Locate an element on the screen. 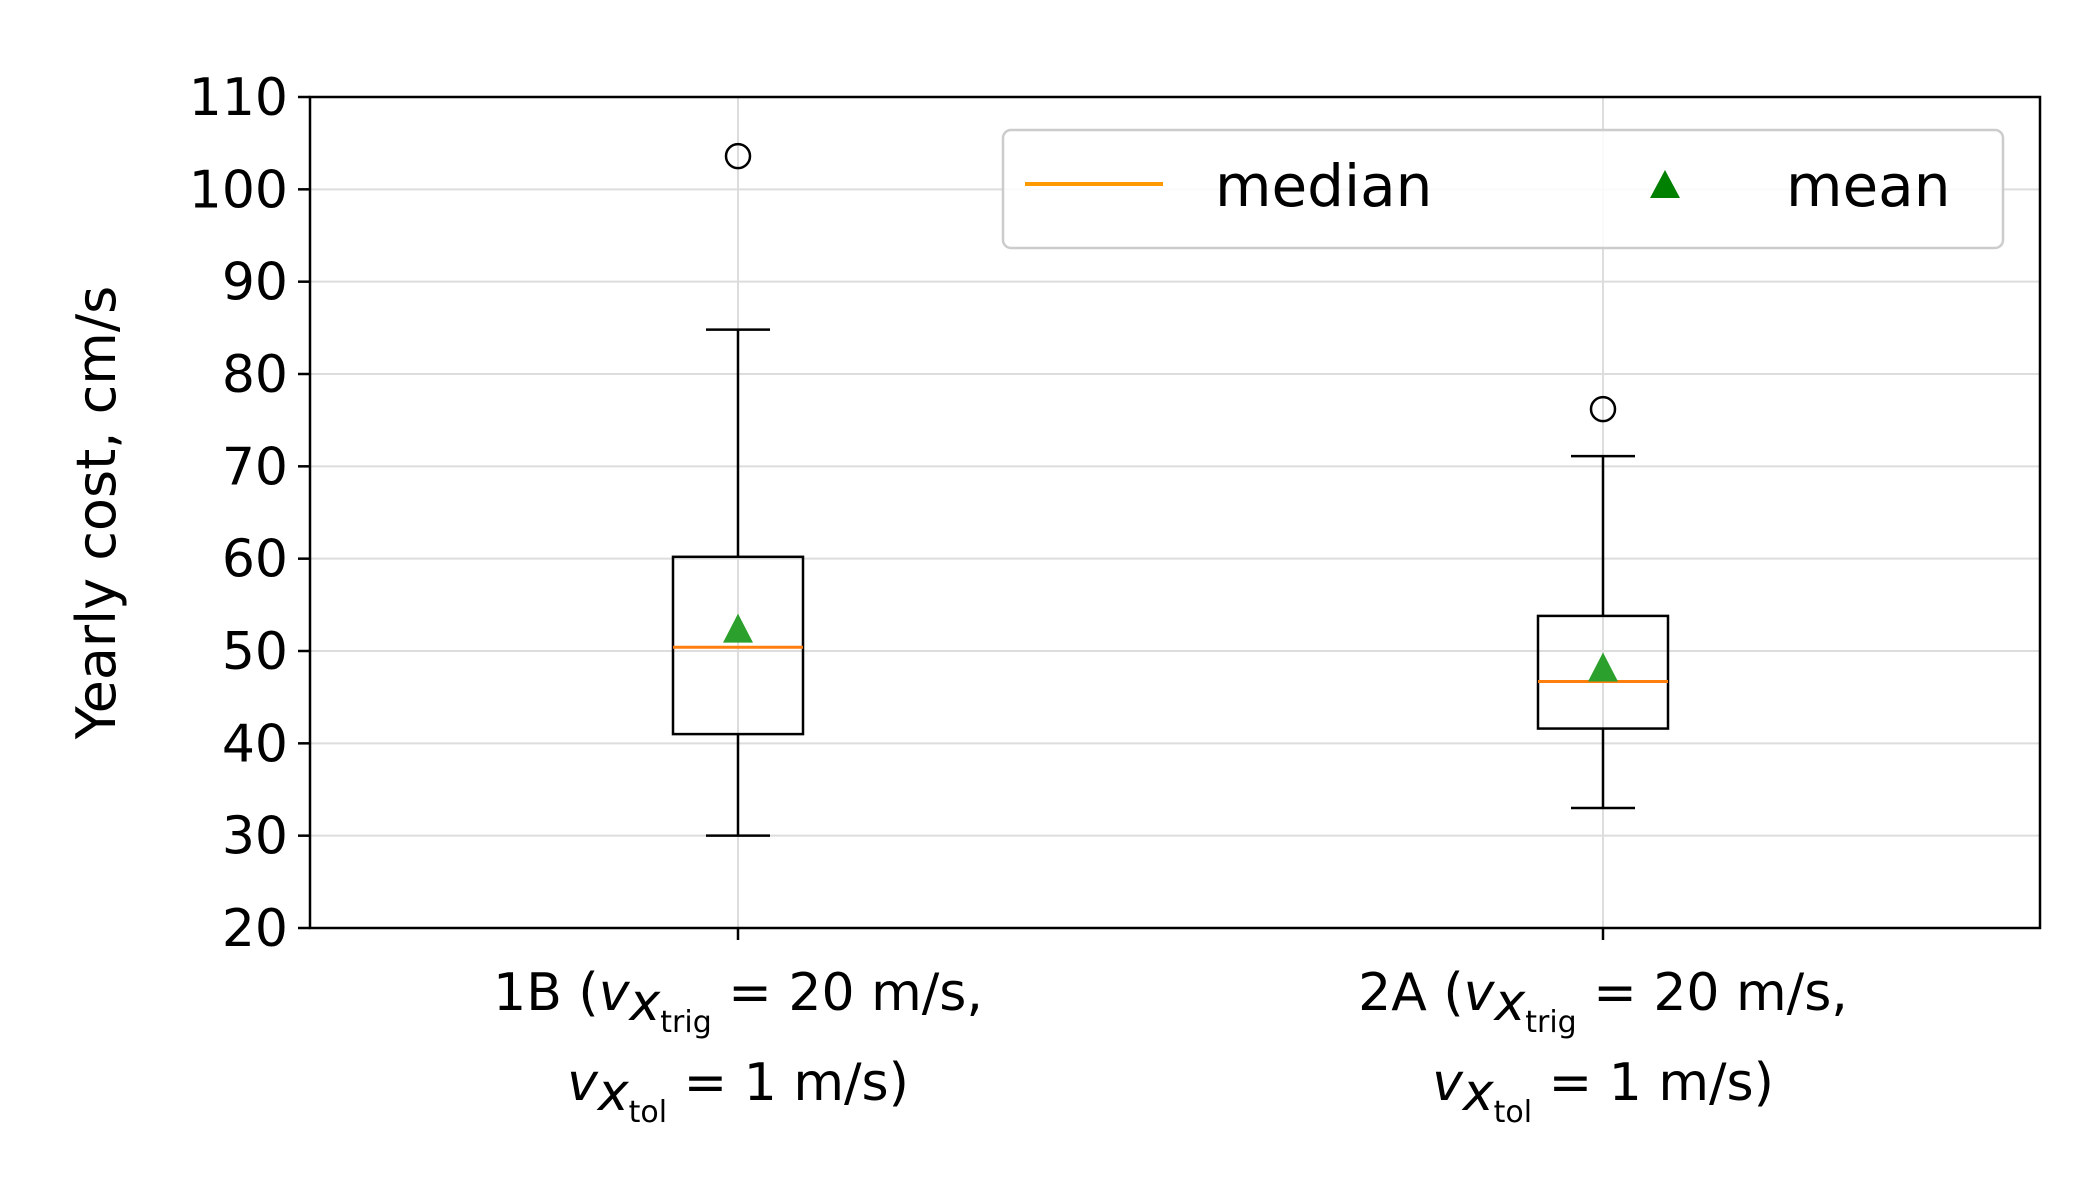  y-tick-label: 80 is located at coordinates (255, 375).